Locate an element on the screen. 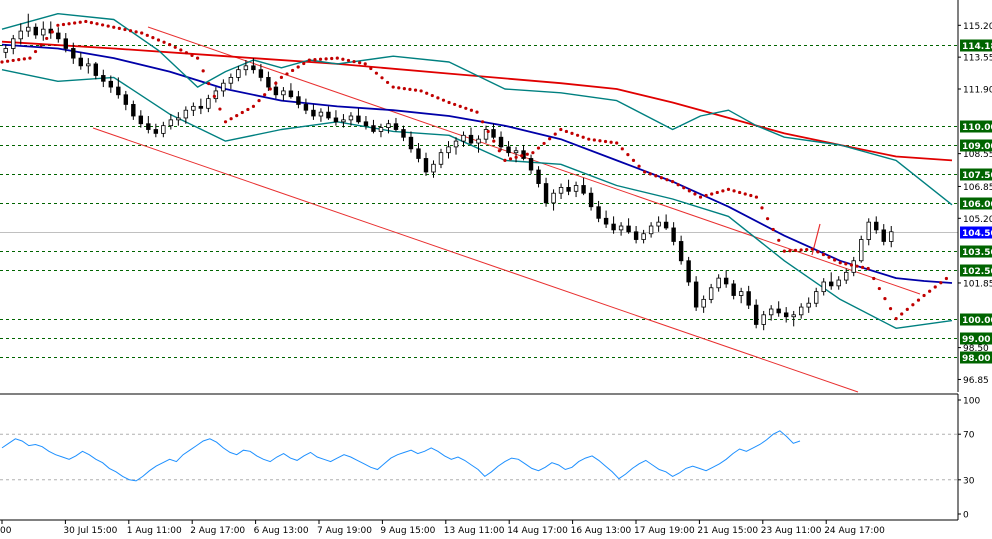 The image size is (992, 539). time-tick-label: 14 Aug 17:00 is located at coordinates (537, 531).